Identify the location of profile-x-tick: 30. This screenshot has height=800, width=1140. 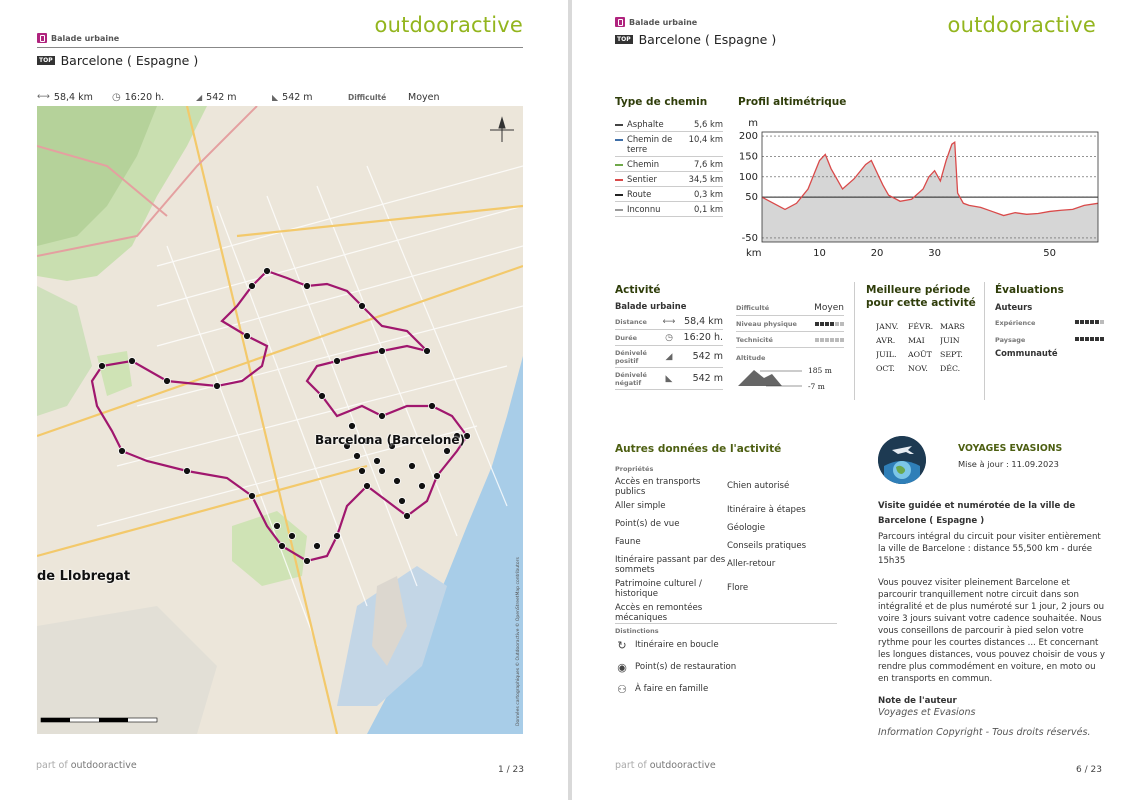
(934, 253).